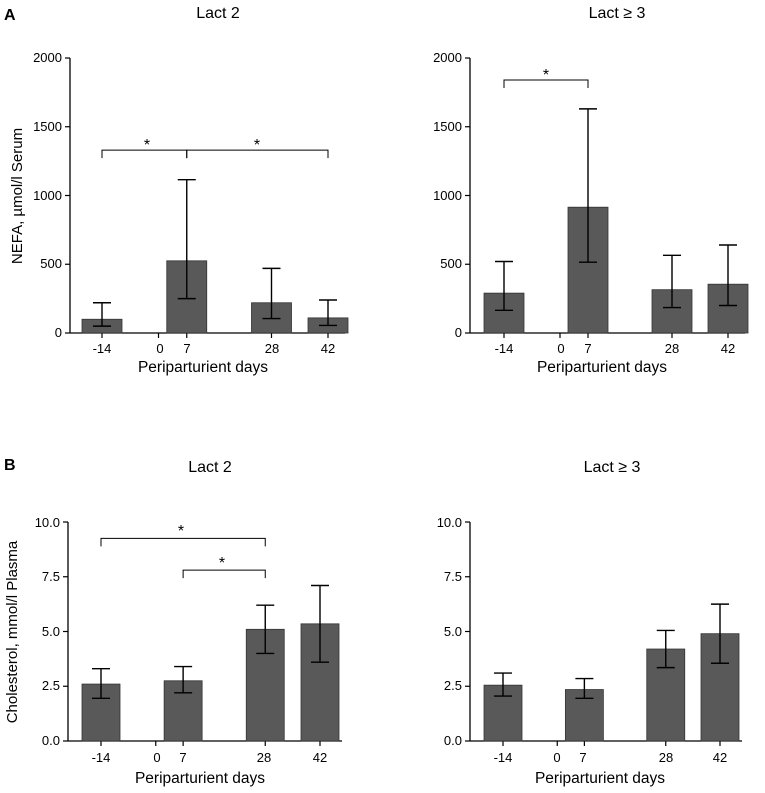  I want to click on panel-label-a: A, so click(10, 15).